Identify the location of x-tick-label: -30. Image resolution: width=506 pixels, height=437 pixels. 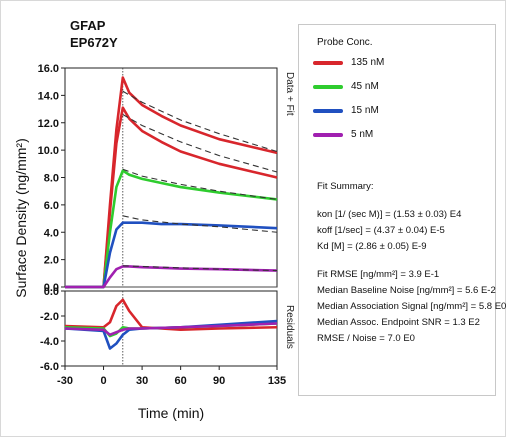
(65, 381).